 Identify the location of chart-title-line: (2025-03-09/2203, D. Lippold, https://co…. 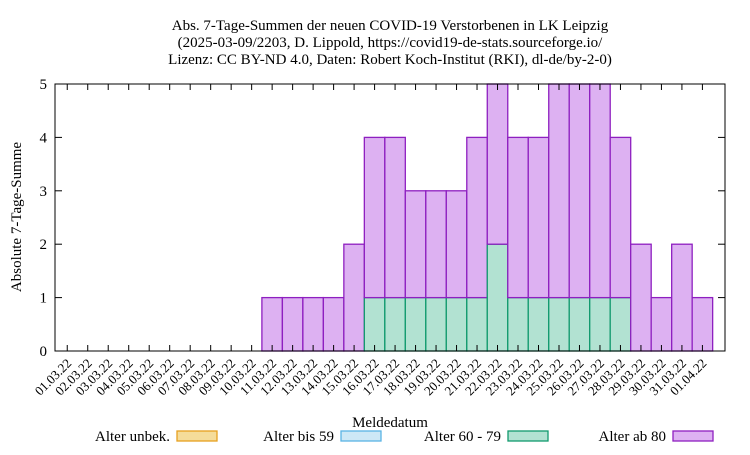
(390, 43).